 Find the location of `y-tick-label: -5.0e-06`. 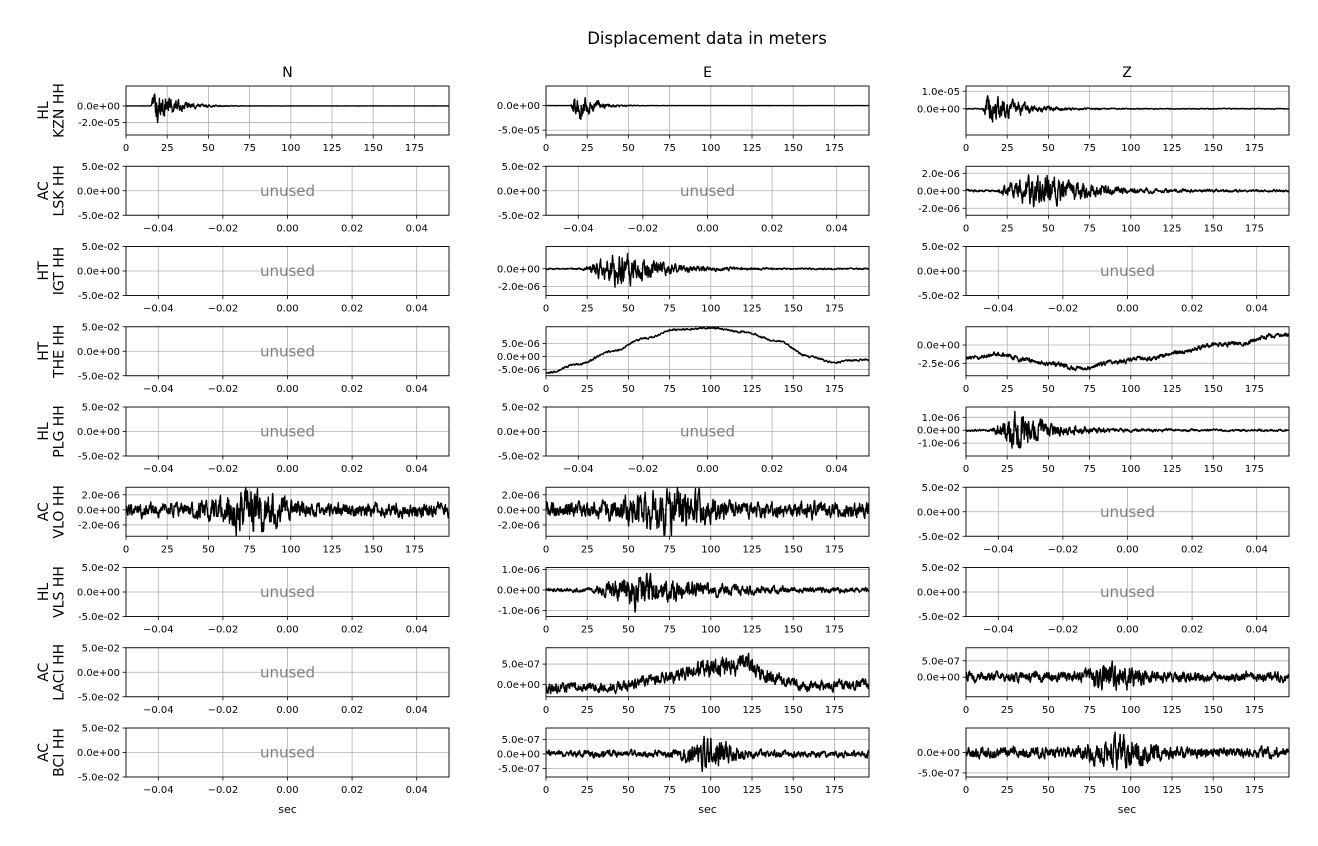

y-tick-label: -5.0e-06 is located at coordinates (519, 370).